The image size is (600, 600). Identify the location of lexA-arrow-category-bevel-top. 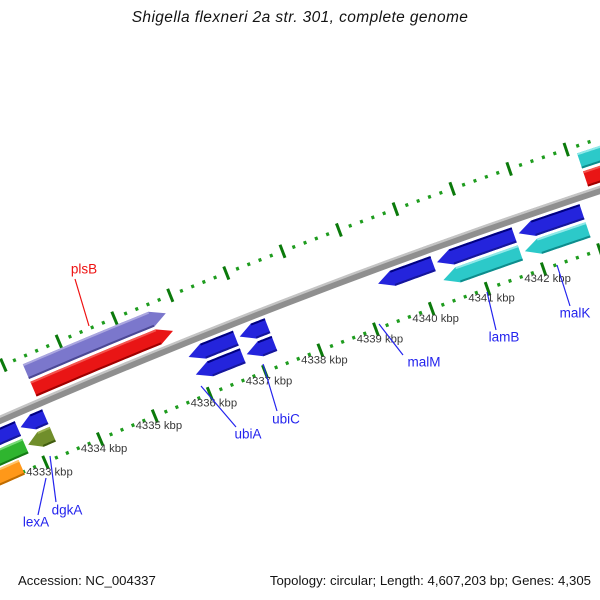
(12, 444).